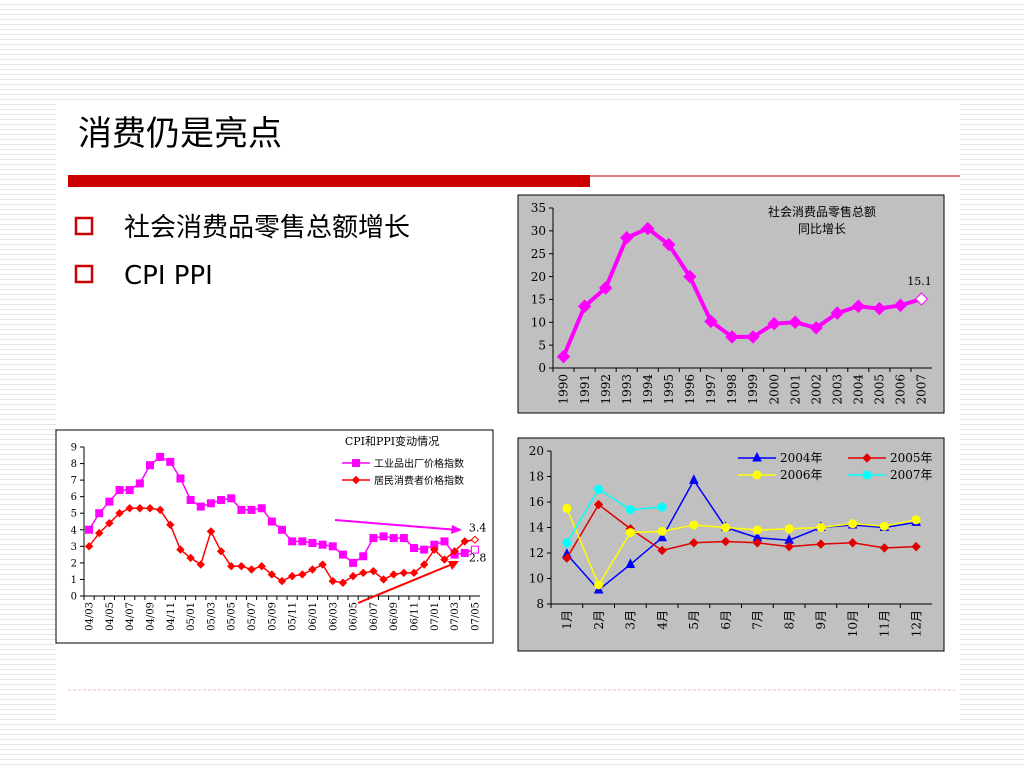 The height and width of the screenshot is (768, 1024). I want to click on chart-title: 同比增长, so click(822, 229).